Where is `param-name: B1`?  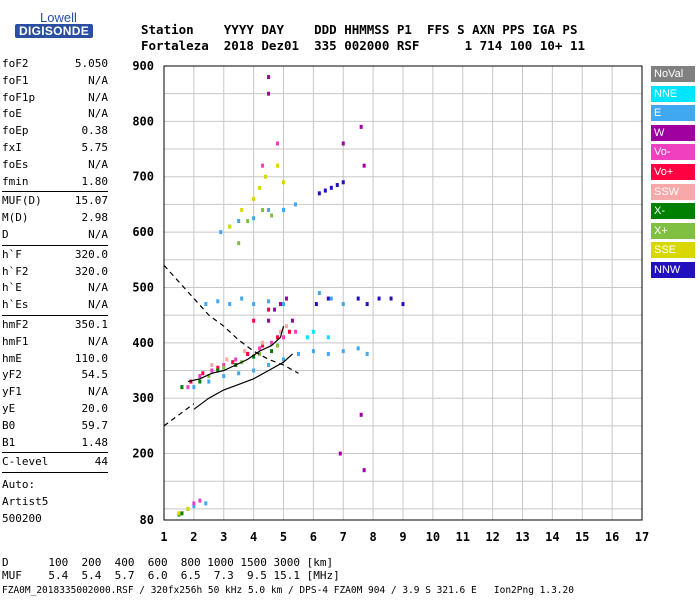
param-name: B1 is located at coordinates (9, 442).